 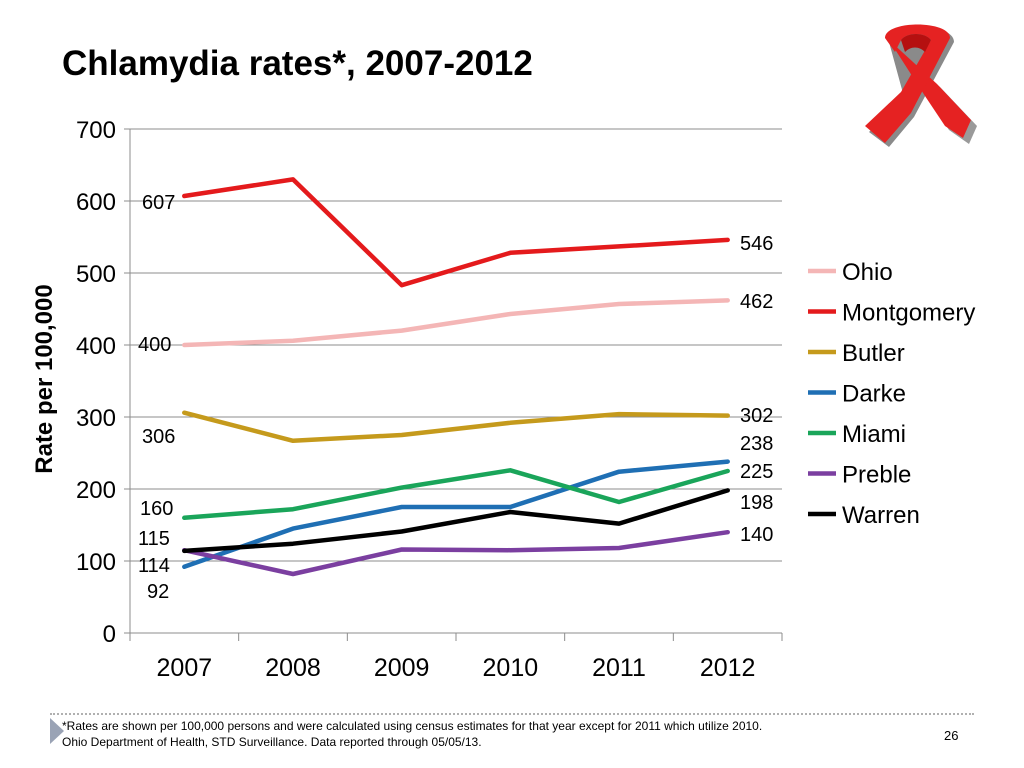 I want to click on series-line-warren, so click(x=456, y=521).